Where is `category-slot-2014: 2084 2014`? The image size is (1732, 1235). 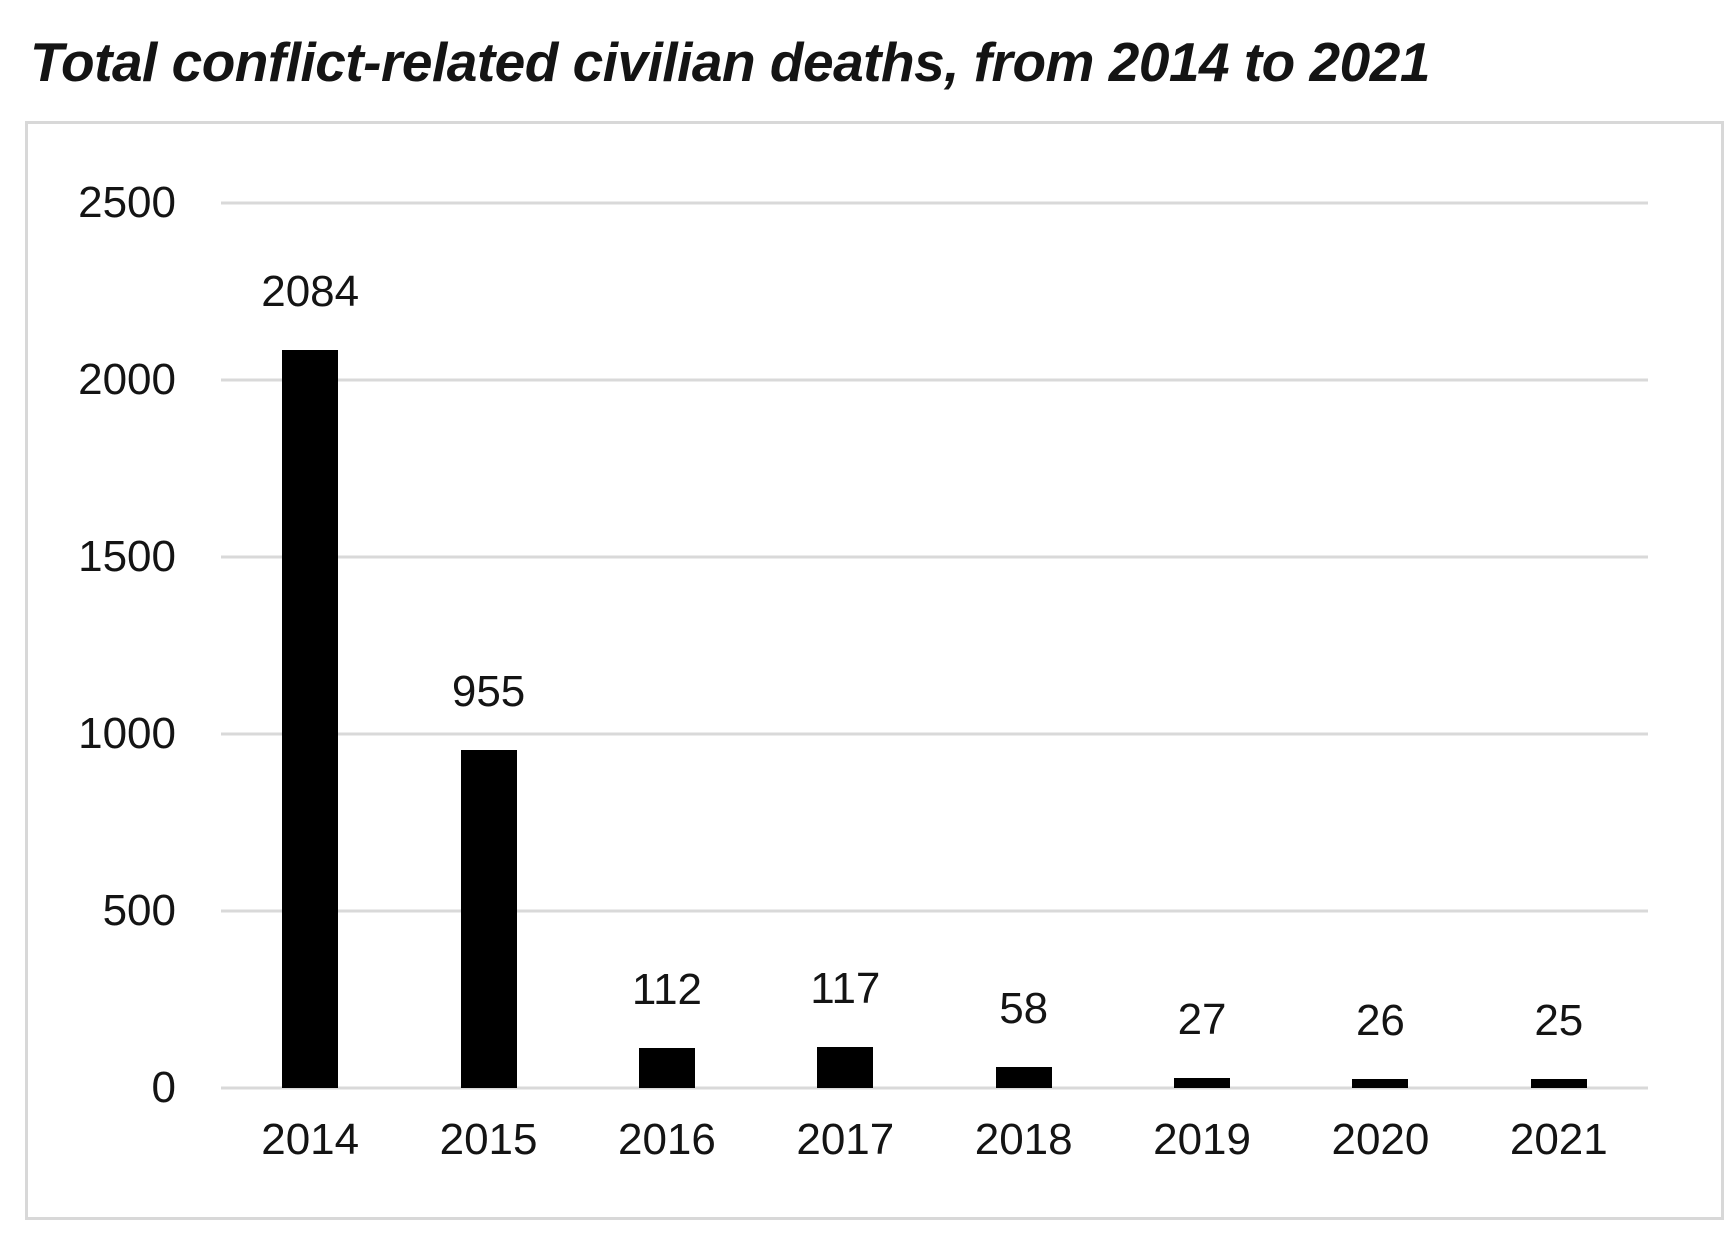
category-slot-2014: 2084 2014 is located at coordinates (310, 682).